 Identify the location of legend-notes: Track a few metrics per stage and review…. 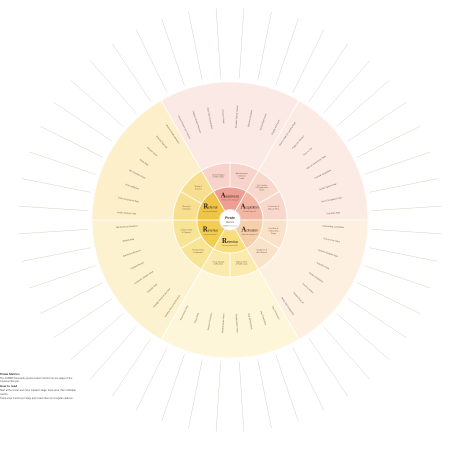
(37, 399).